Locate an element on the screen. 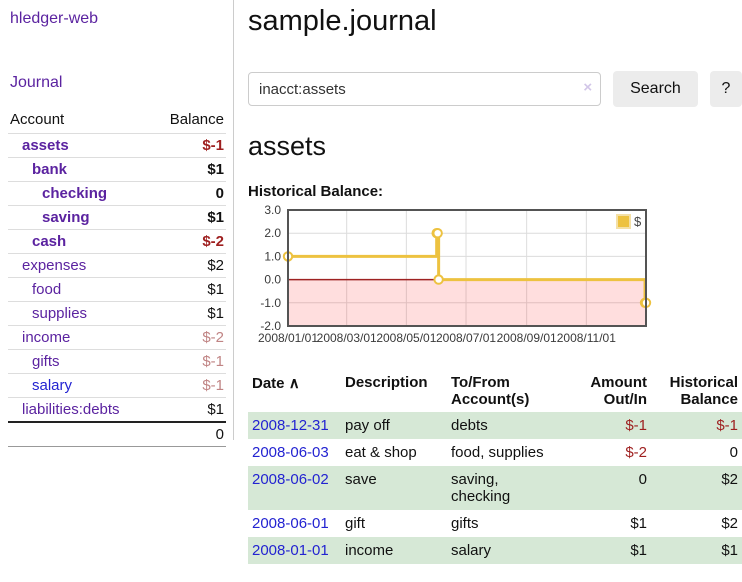  help-button: ? is located at coordinates (725, 89).